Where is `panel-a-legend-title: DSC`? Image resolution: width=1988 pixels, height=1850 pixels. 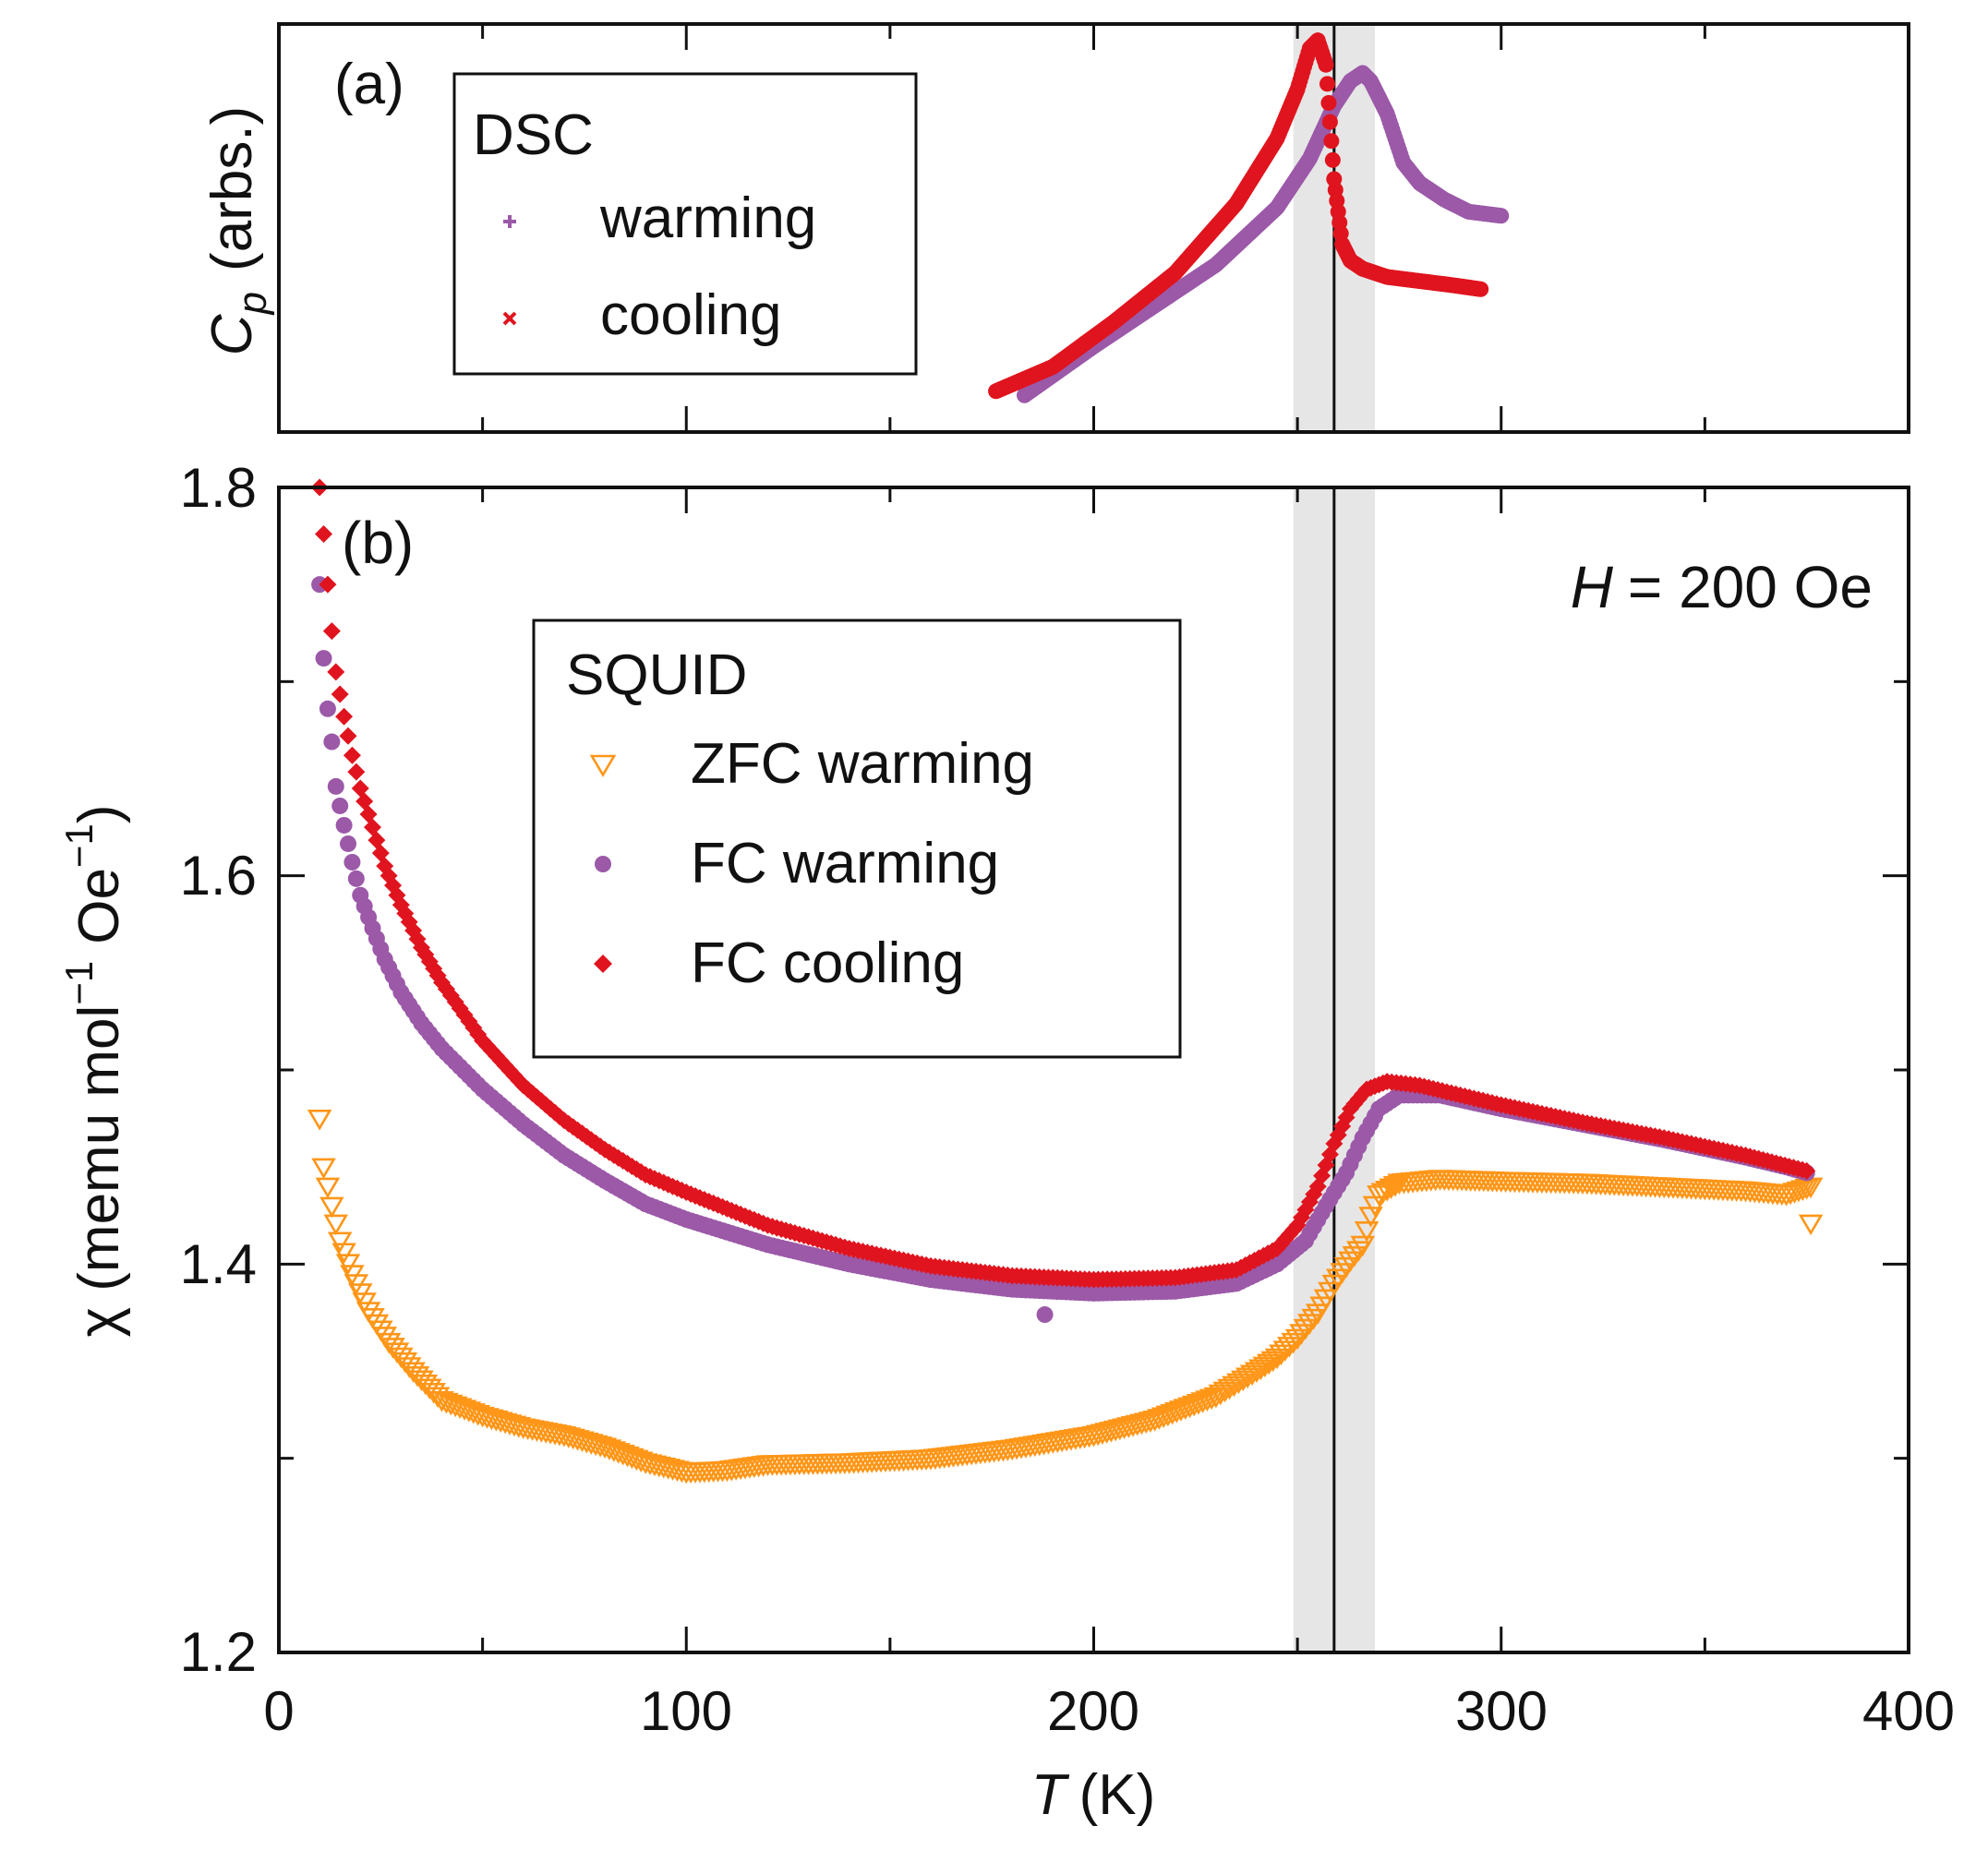
panel-a-legend-title: DSC is located at coordinates (533, 135).